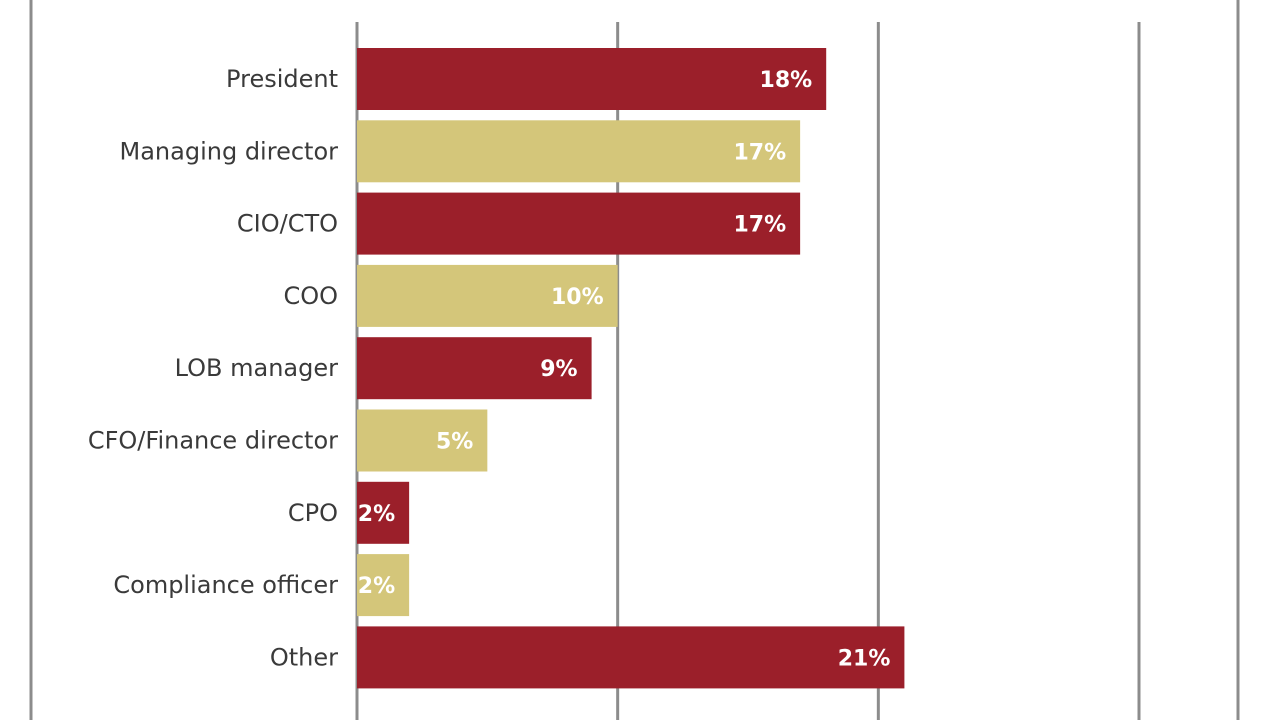 This screenshot has width=1280, height=725. Describe the element at coordinates (257, 368) in the screenshot. I see `category-label: LOB manager` at that location.